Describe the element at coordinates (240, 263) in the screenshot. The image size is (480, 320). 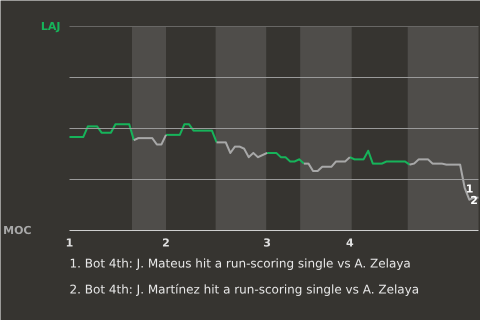
I see `text: 1. Bot 4th: J. Mateus hit a run-scoring single vs A. Zelaya` at that location.